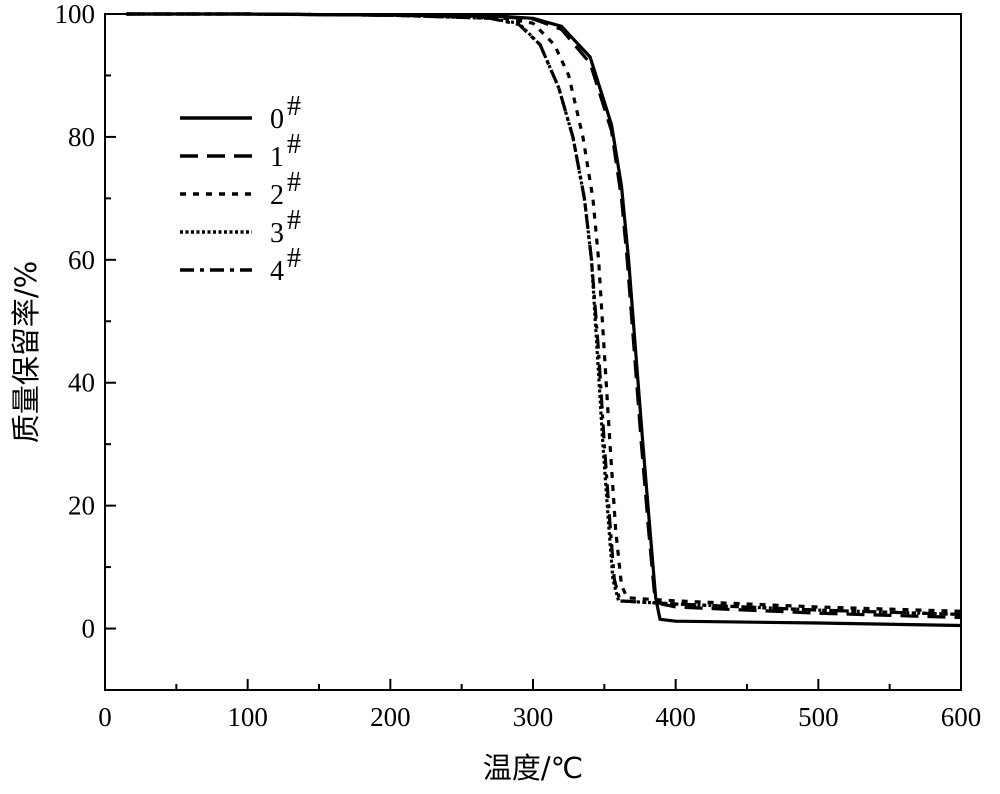 The width and height of the screenshot is (1000, 794). Describe the element at coordinates (390, 717) in the screenshot. I see `x-tick-label: 200` at that location.